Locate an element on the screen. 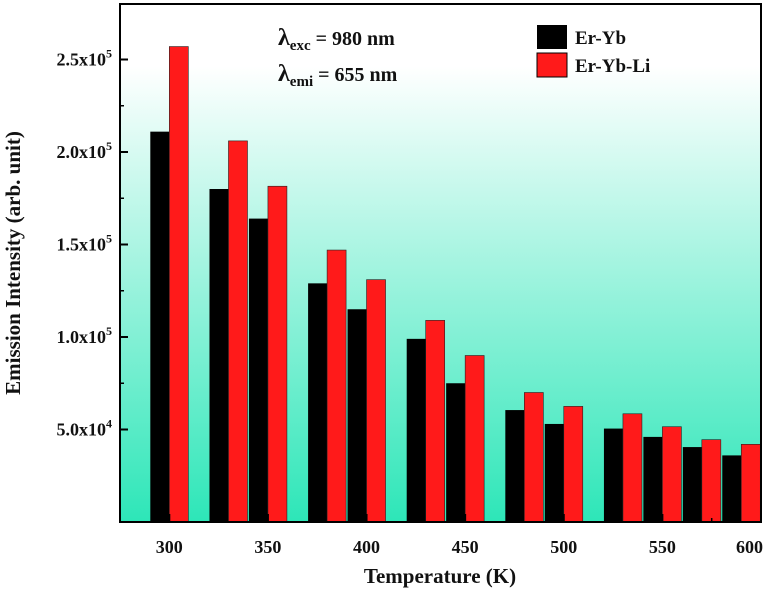  x-tick-label: 350 is located at coordinates (267, 547).